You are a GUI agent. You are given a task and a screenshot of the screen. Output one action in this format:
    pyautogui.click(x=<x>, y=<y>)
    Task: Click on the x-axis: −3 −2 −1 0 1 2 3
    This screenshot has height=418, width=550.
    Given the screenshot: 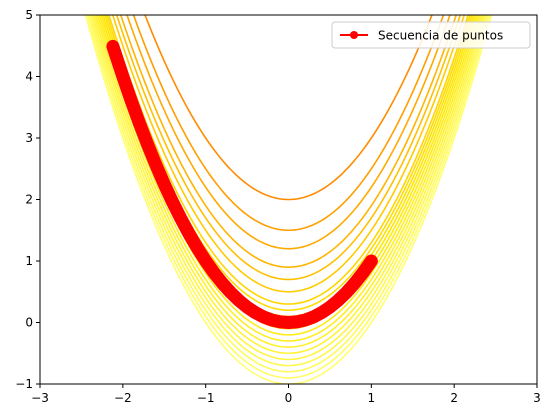 What is the action you would take?
    pyautogui.click(x=286, y=394)
    